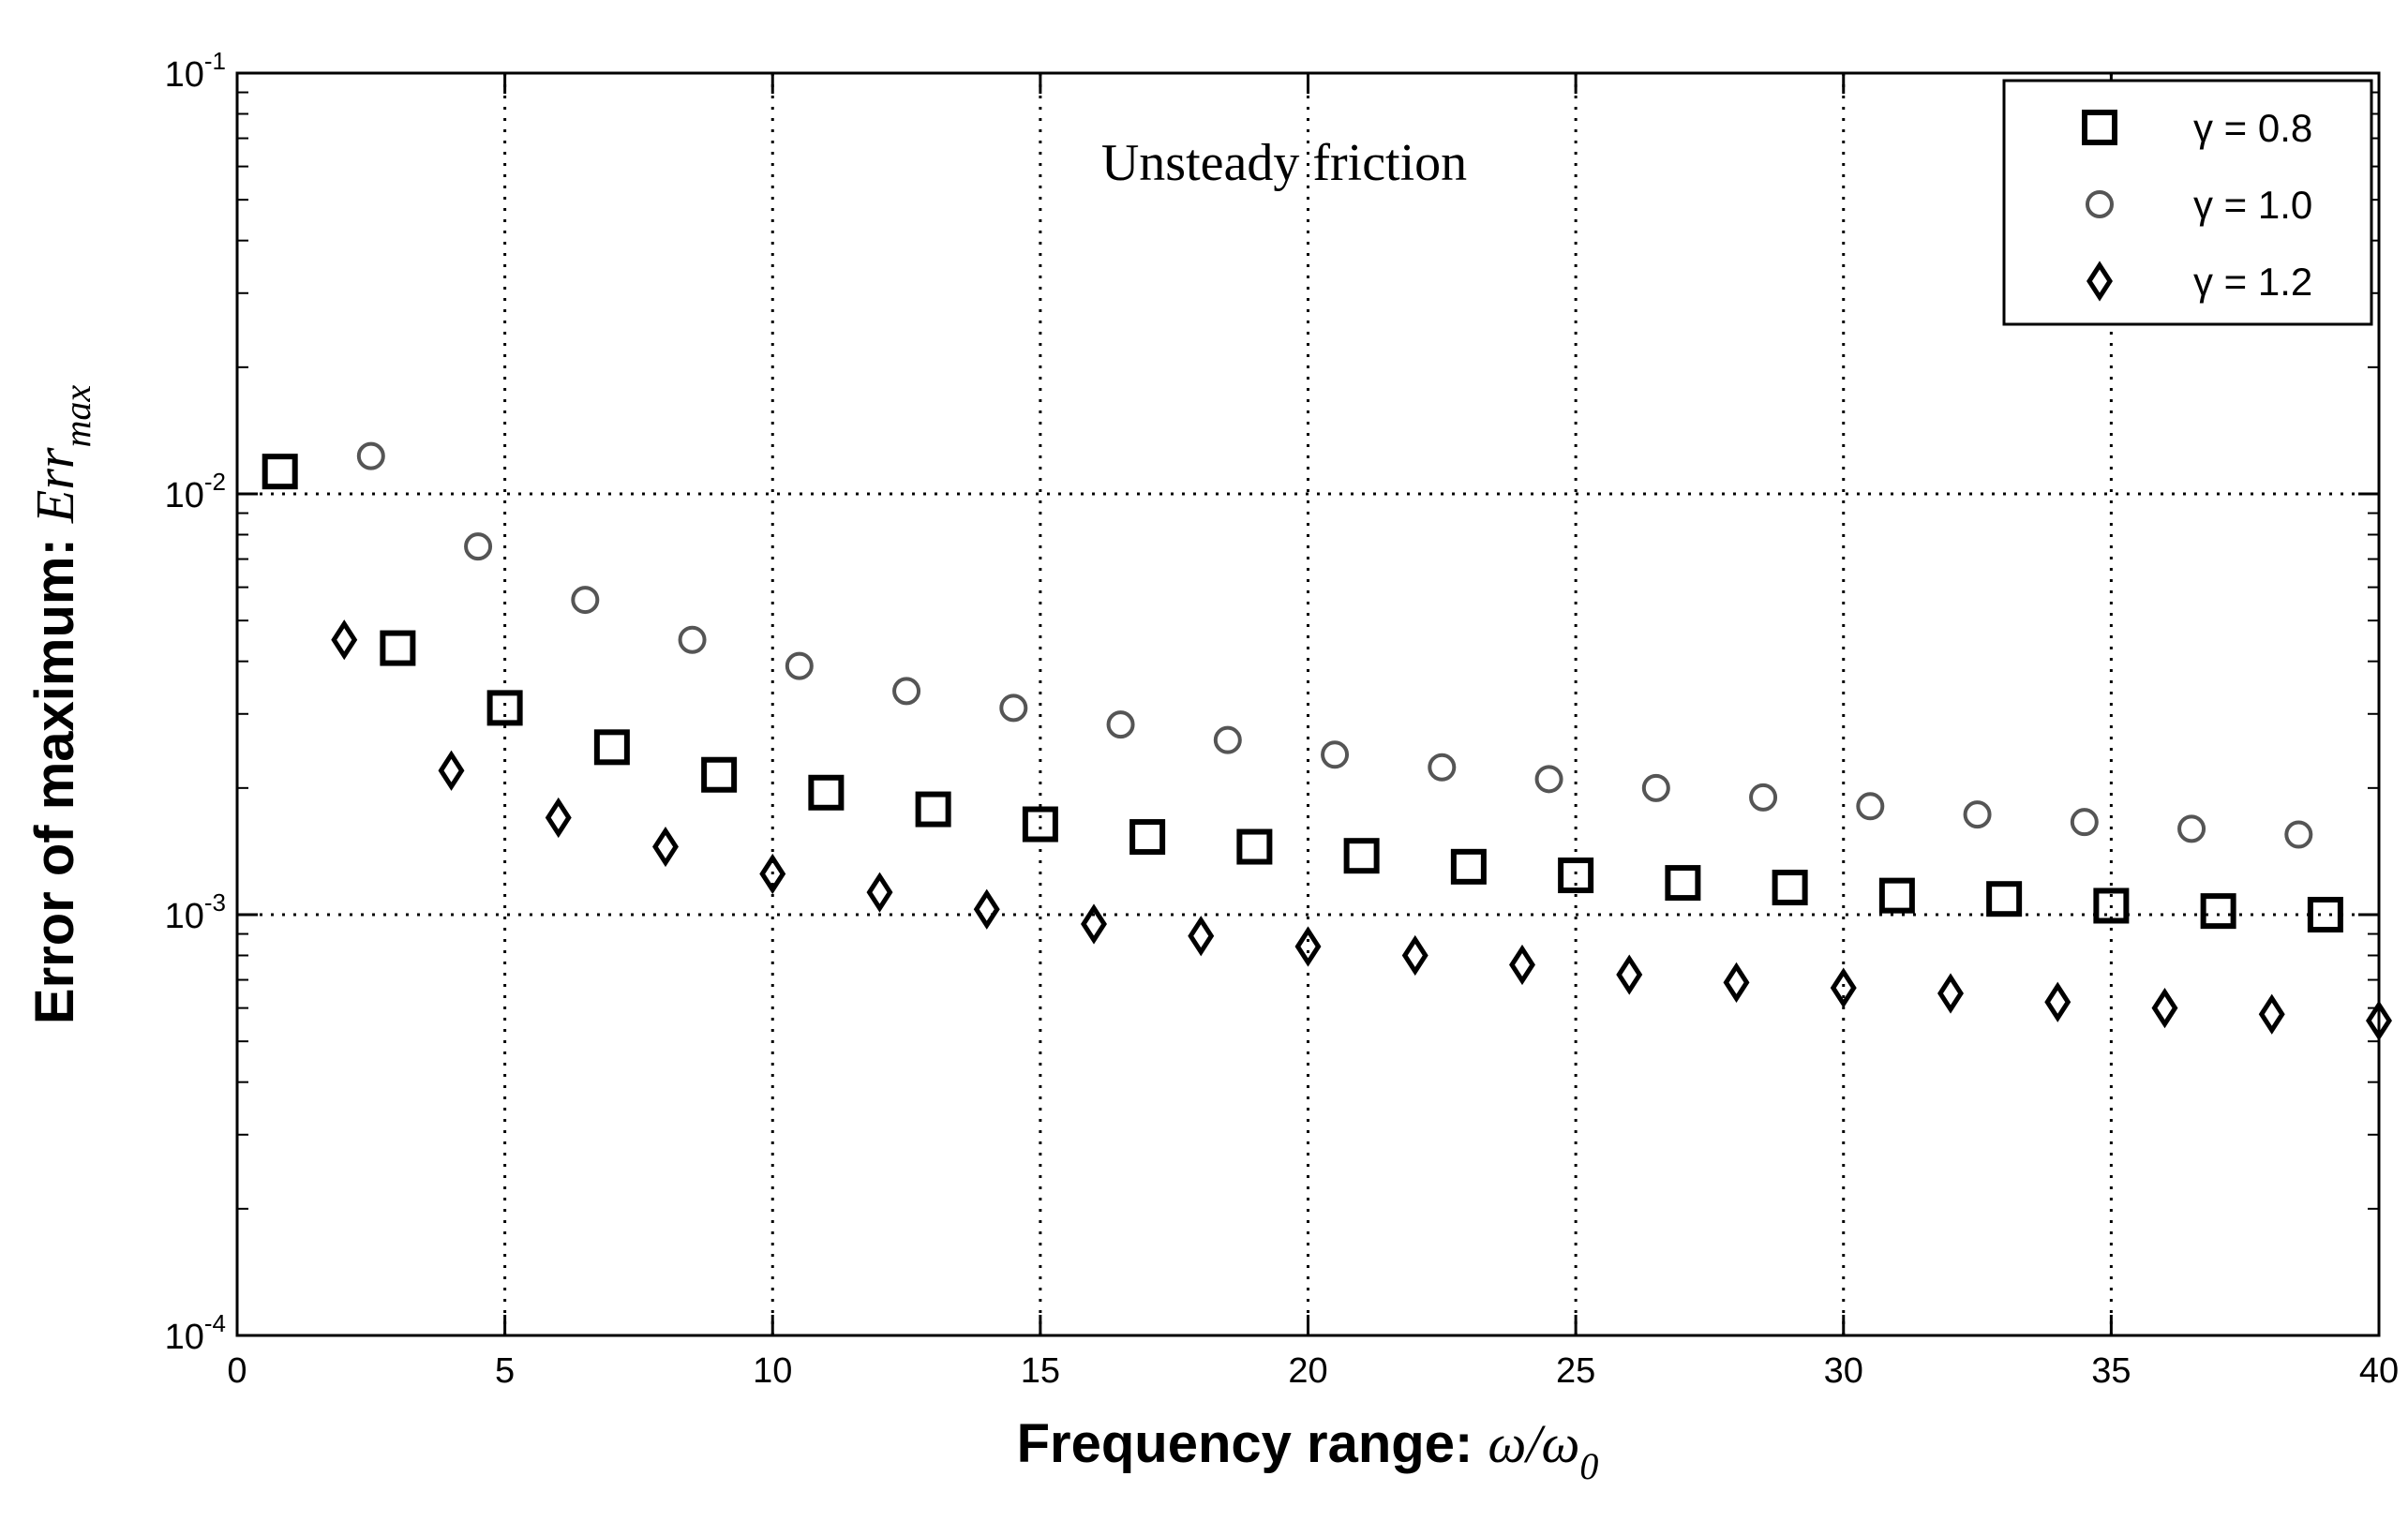 The height and width of the screenshot is (1521, 2408). What do you see at coordinates (215, 482) in the screenshot?
I see `y-tick-exponent: -2` at bounding box center [215, 482].